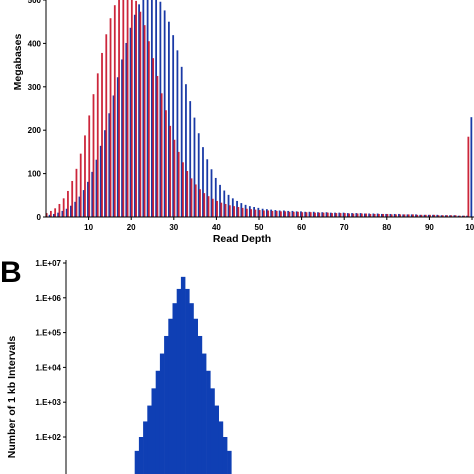 The width and height of the screenshot is (474, 474). Describe the element at coordinates (37, 111) in the screenshot. I see `panel-a-y-ticks: 0 100 200 300 400 500` at that location.